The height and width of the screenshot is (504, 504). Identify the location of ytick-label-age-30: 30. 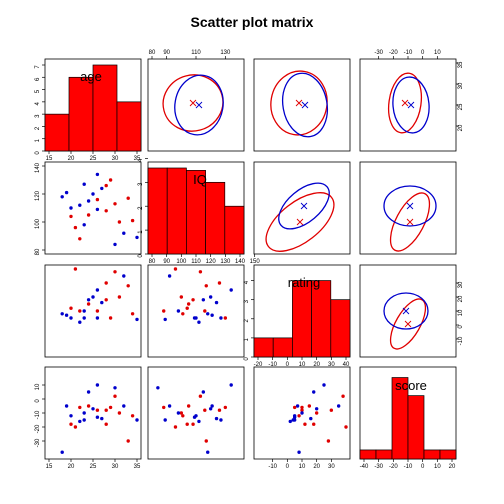
(461, 85).